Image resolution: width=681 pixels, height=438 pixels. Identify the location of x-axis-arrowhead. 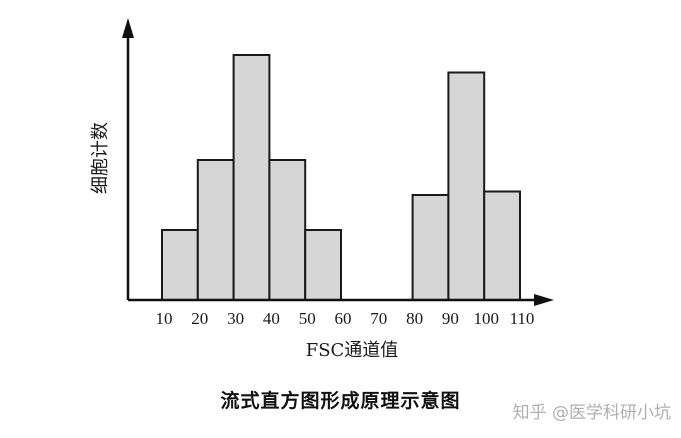
(544, 300).